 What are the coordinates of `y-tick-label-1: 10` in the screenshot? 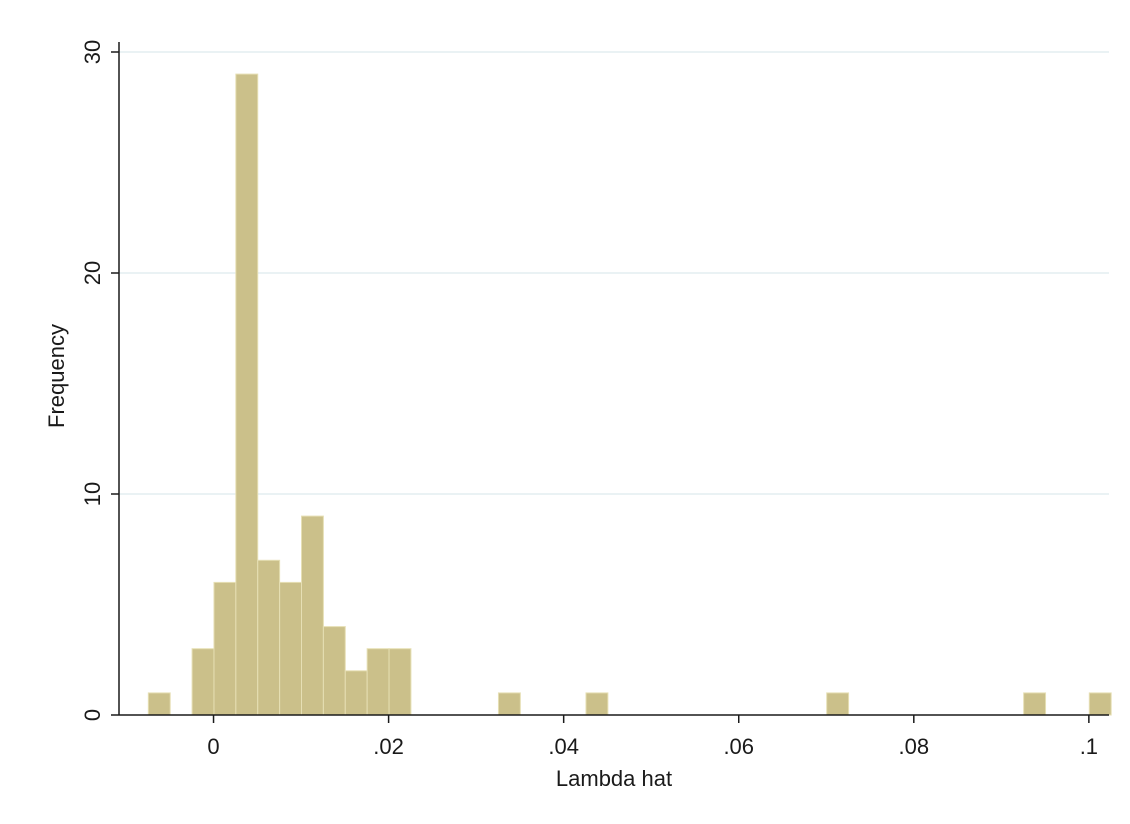 It's located at (92, 494).